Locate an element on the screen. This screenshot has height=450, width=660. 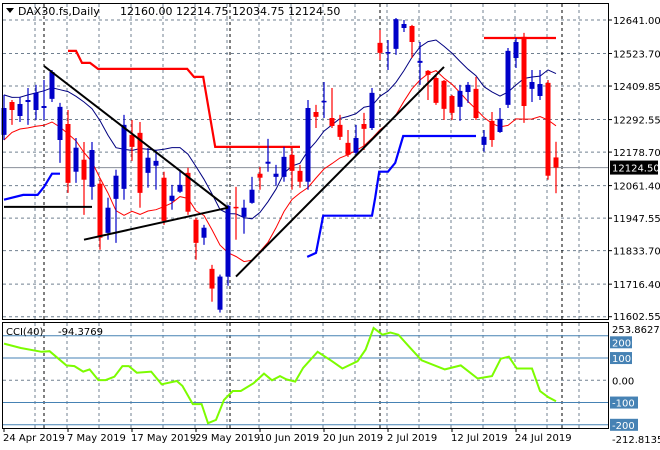
x-tick-label: 24 Apr 2019 is located at coordinates (34, 438).